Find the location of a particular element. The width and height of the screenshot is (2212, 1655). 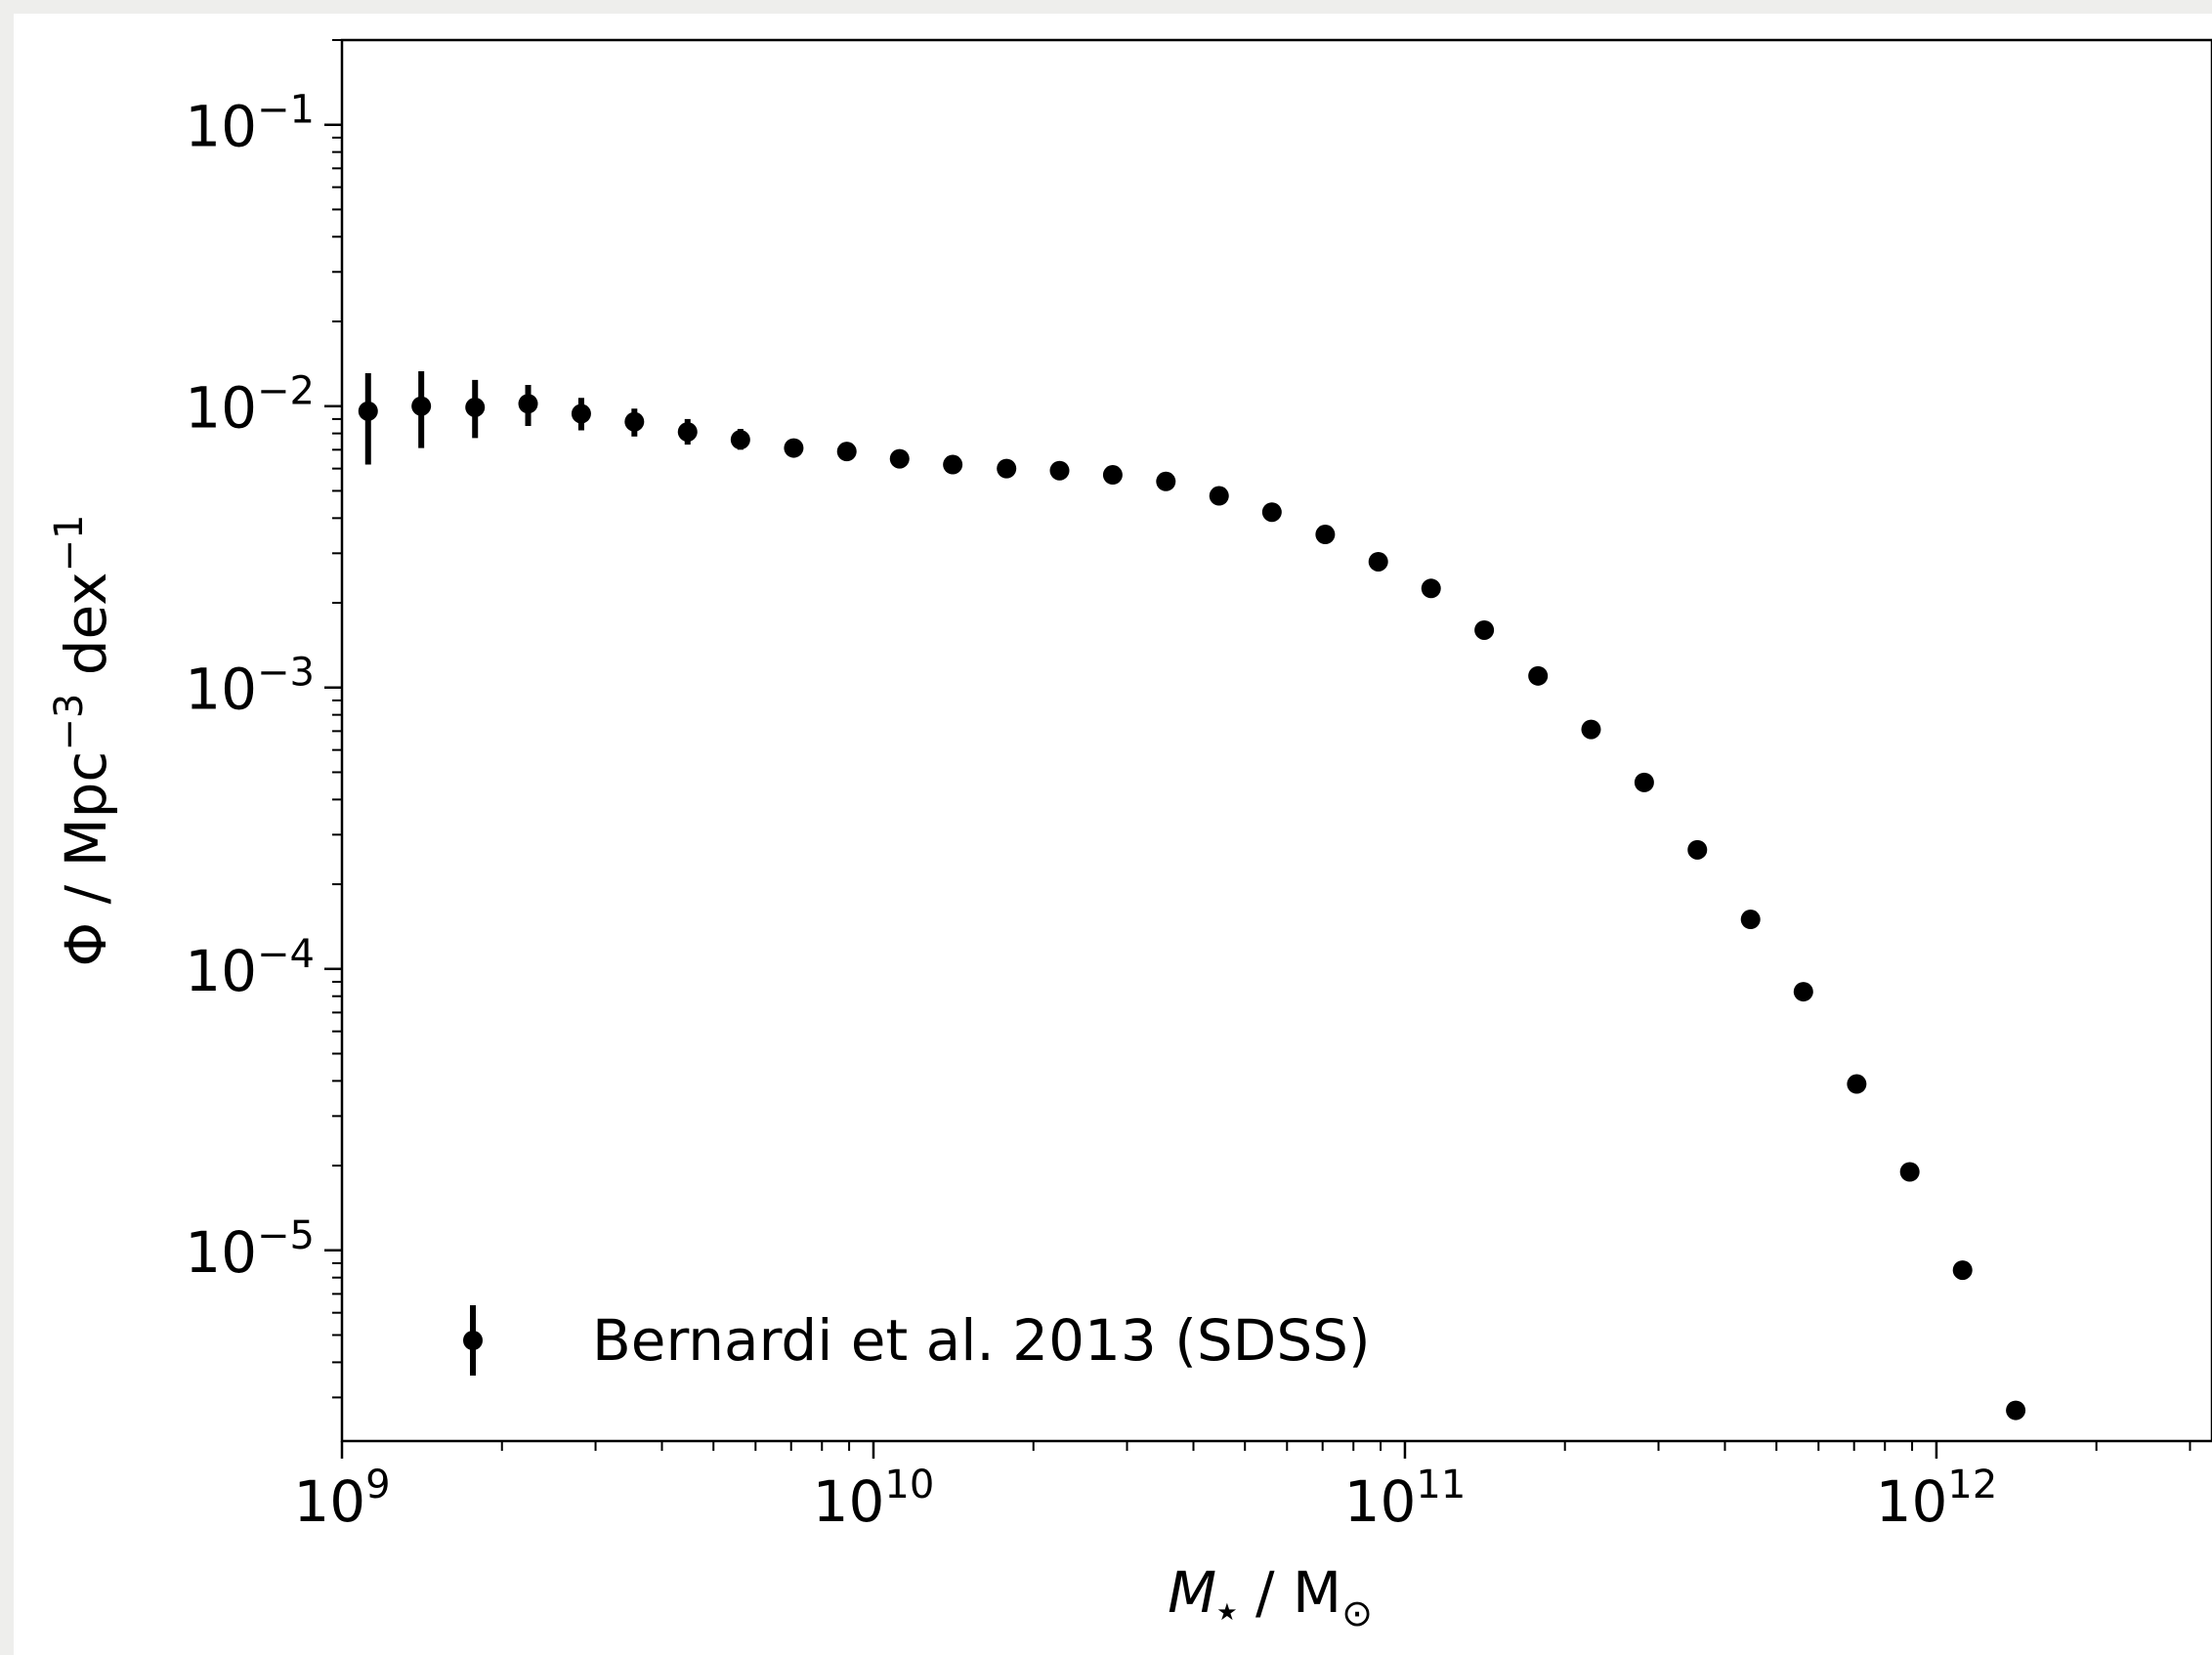

y-tick-label: 10⁻³ is located at coordinates (250, 687).